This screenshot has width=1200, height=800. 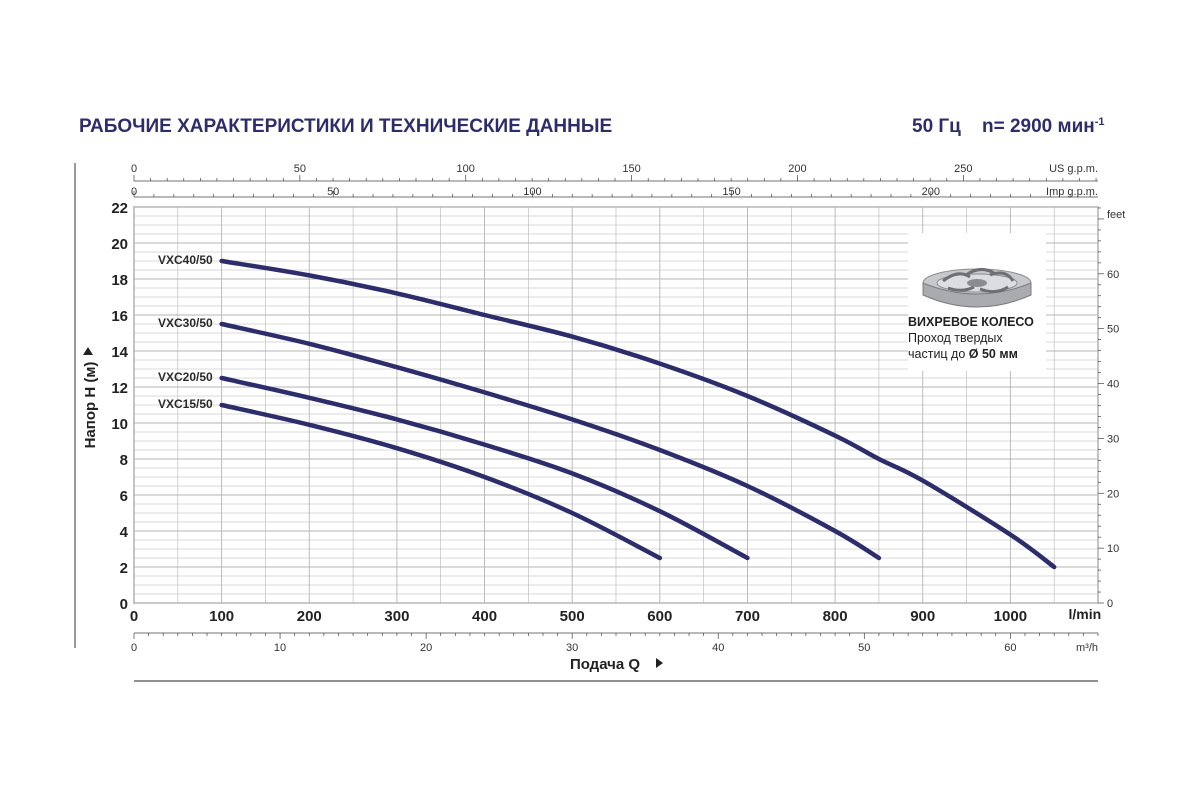 I want to click on m3h-tick-label: 0, so click(x=134, y=648).